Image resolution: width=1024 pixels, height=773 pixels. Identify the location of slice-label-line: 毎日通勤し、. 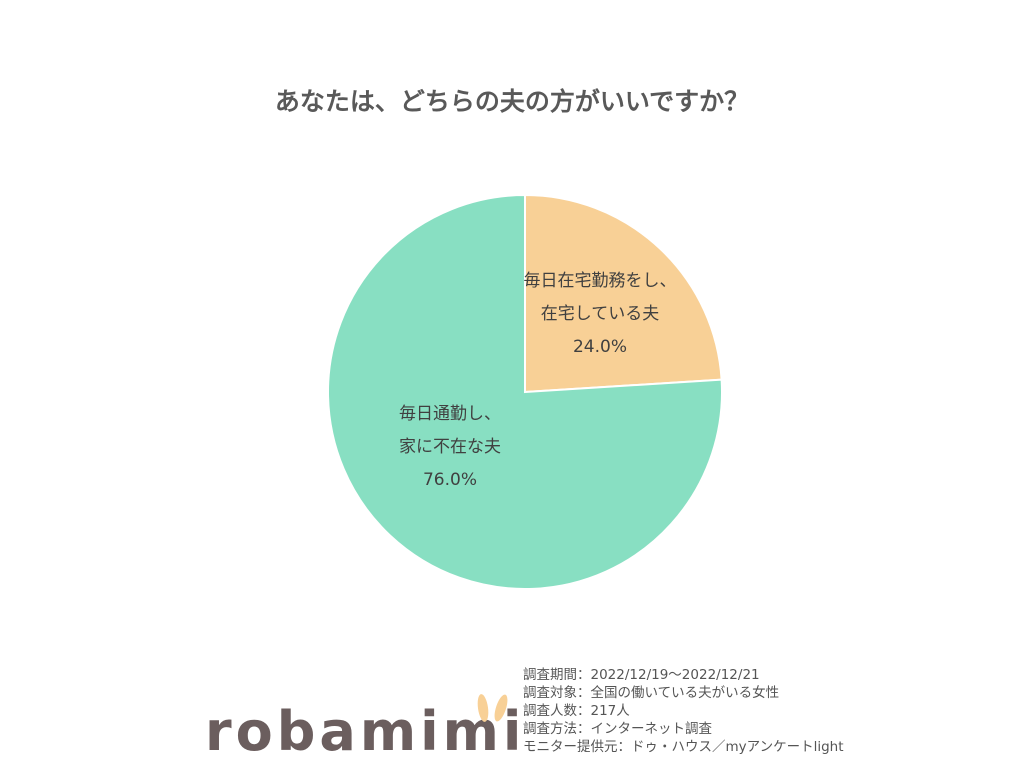
(450, 414).